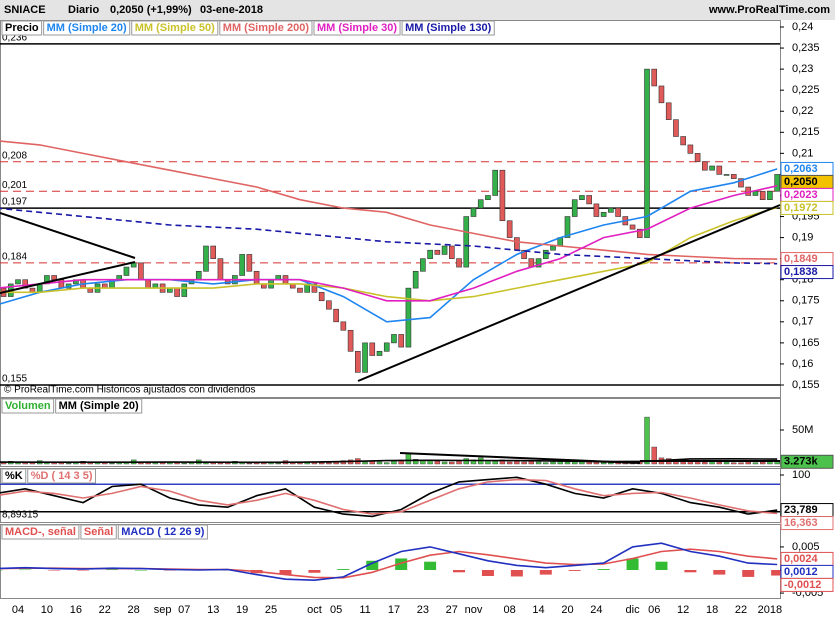 This screenshot has width=835, height=620. What do you see at coordinates (807, 523) in the screenshot?
I see `value-tag` at bounding box center [807, 523].